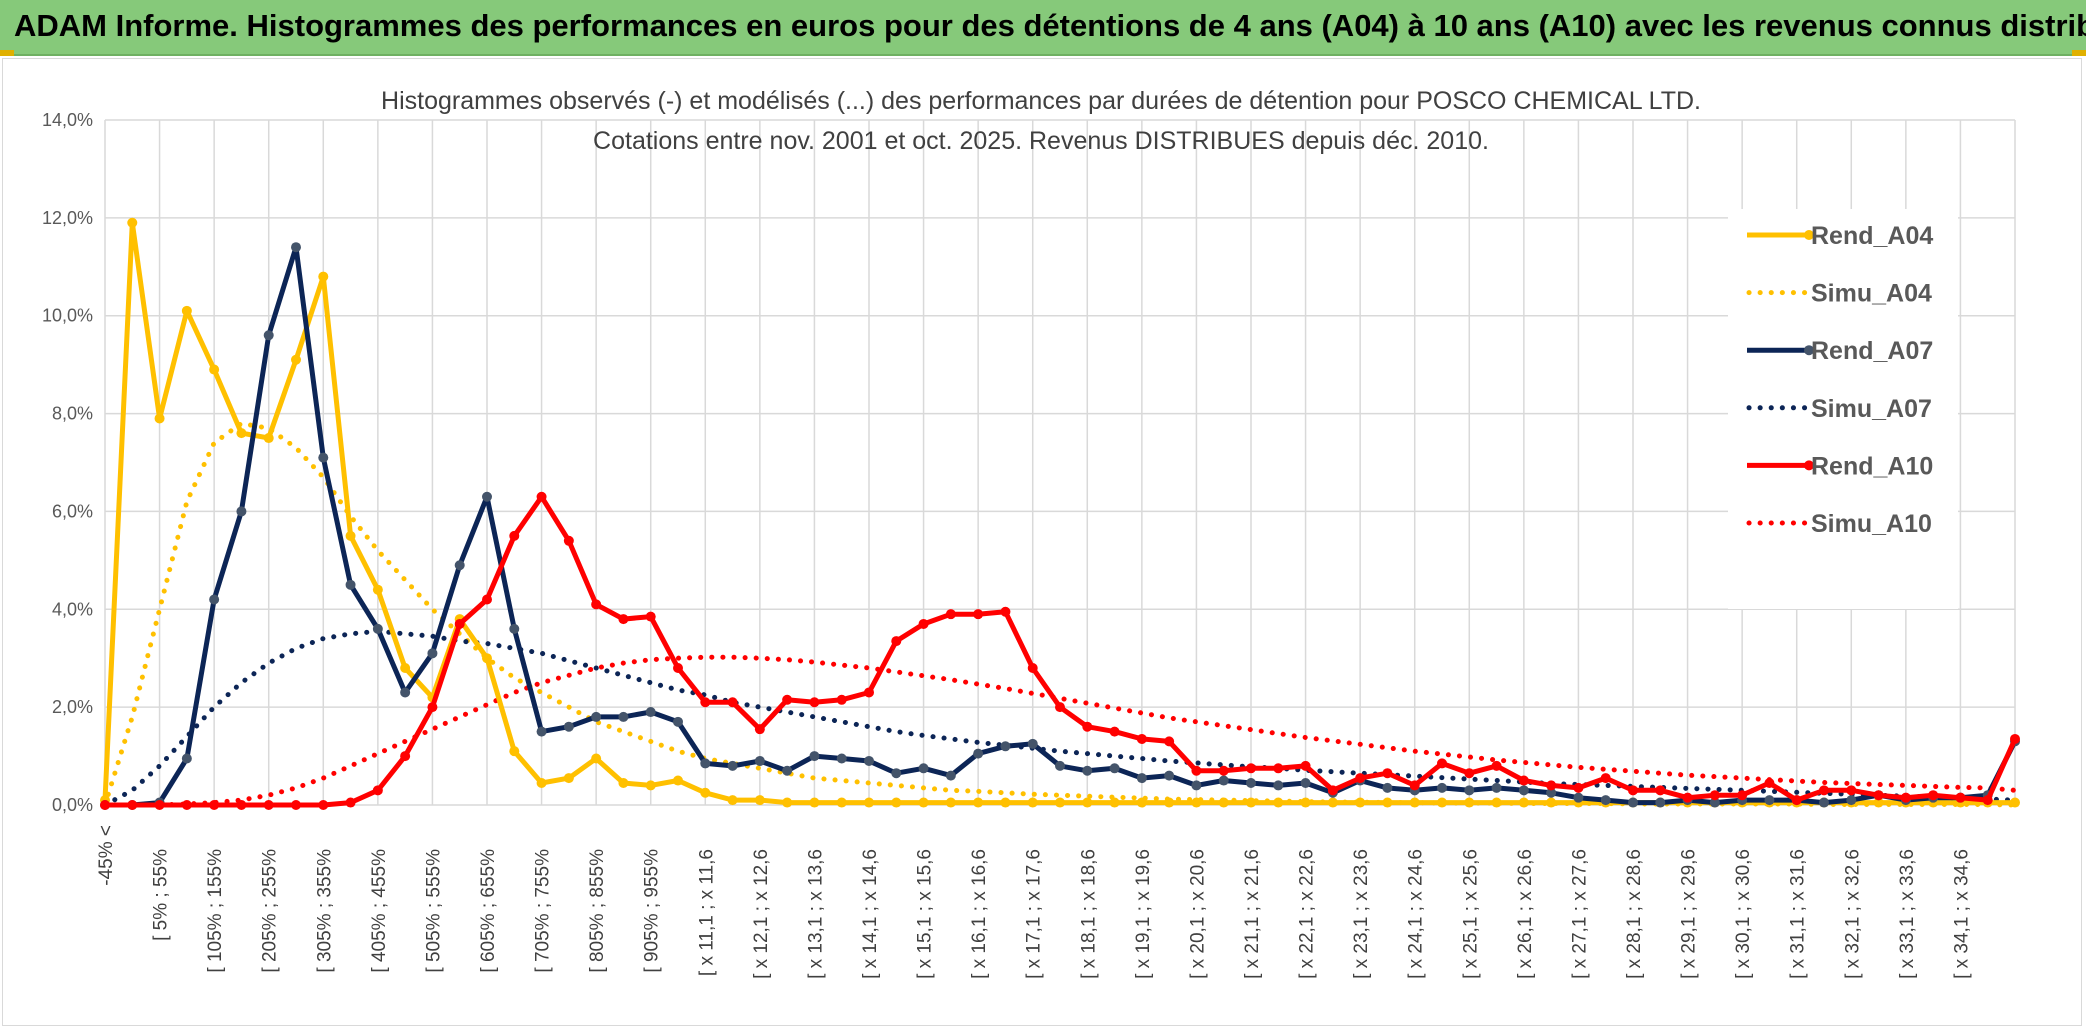  What do you see at coordinates (72, 805) in the screenshot?
I see `y-tick-label: 0,0%` at bounding box center [72, 805].